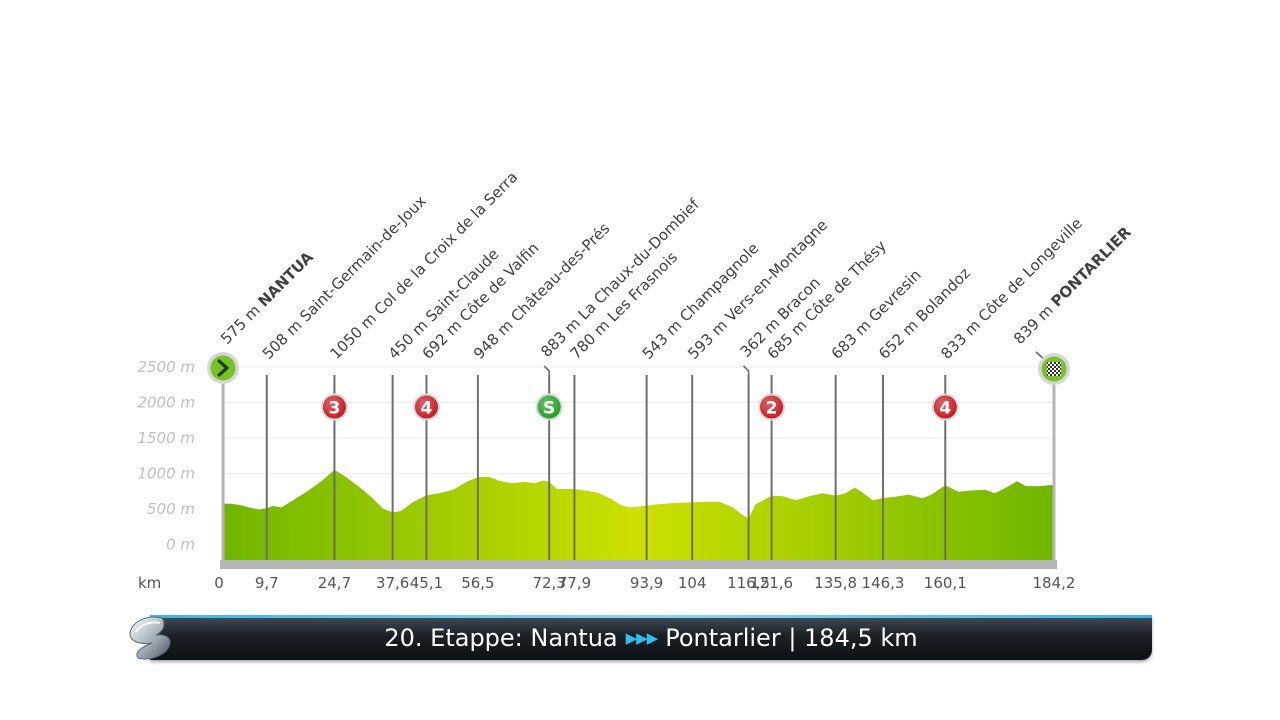 The height and width of the screenshot is (720, 1280). What do you see at coordinates (943, 295) in the screenshot?
I see `waypoint-name: Bolandoz` at bounding box center [943, 295].